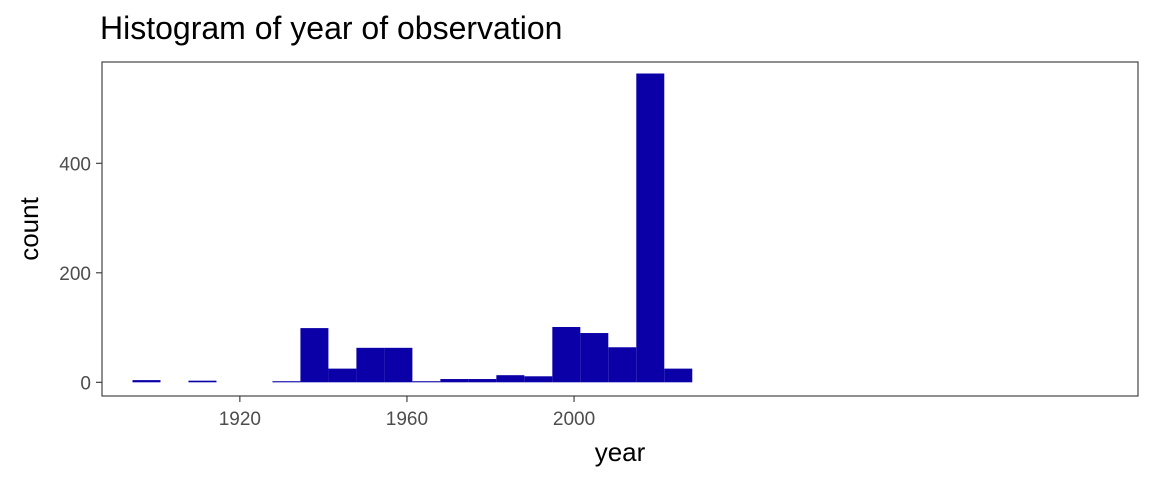 This screenshot has width=1152, height=480. Describe the element at coordinates (574, 419) in the screenshot. I see `x-tick-label: 2000` at that location.